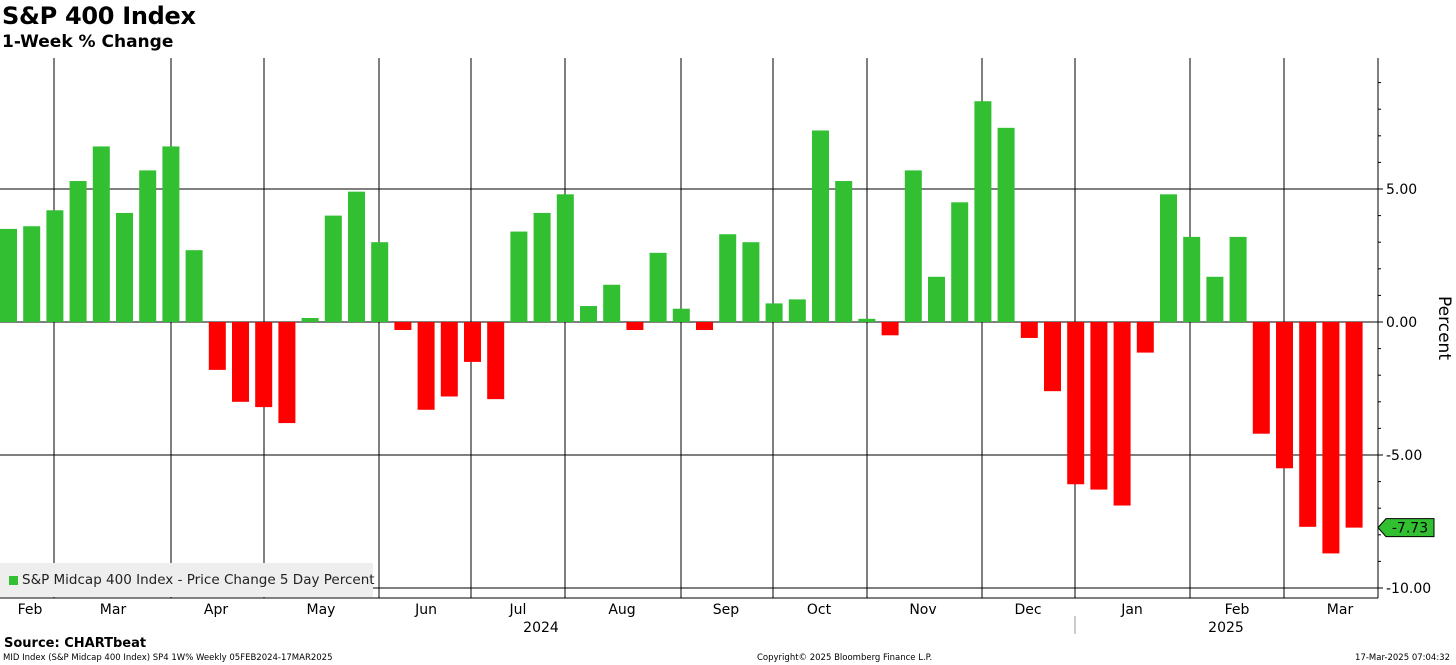 The width and height of the screenshot is (1456, 665). What do you see at coordinates (541, 628) in the screenshot?
I see `x-year-label: 2024` at bounding box center [541, 628].